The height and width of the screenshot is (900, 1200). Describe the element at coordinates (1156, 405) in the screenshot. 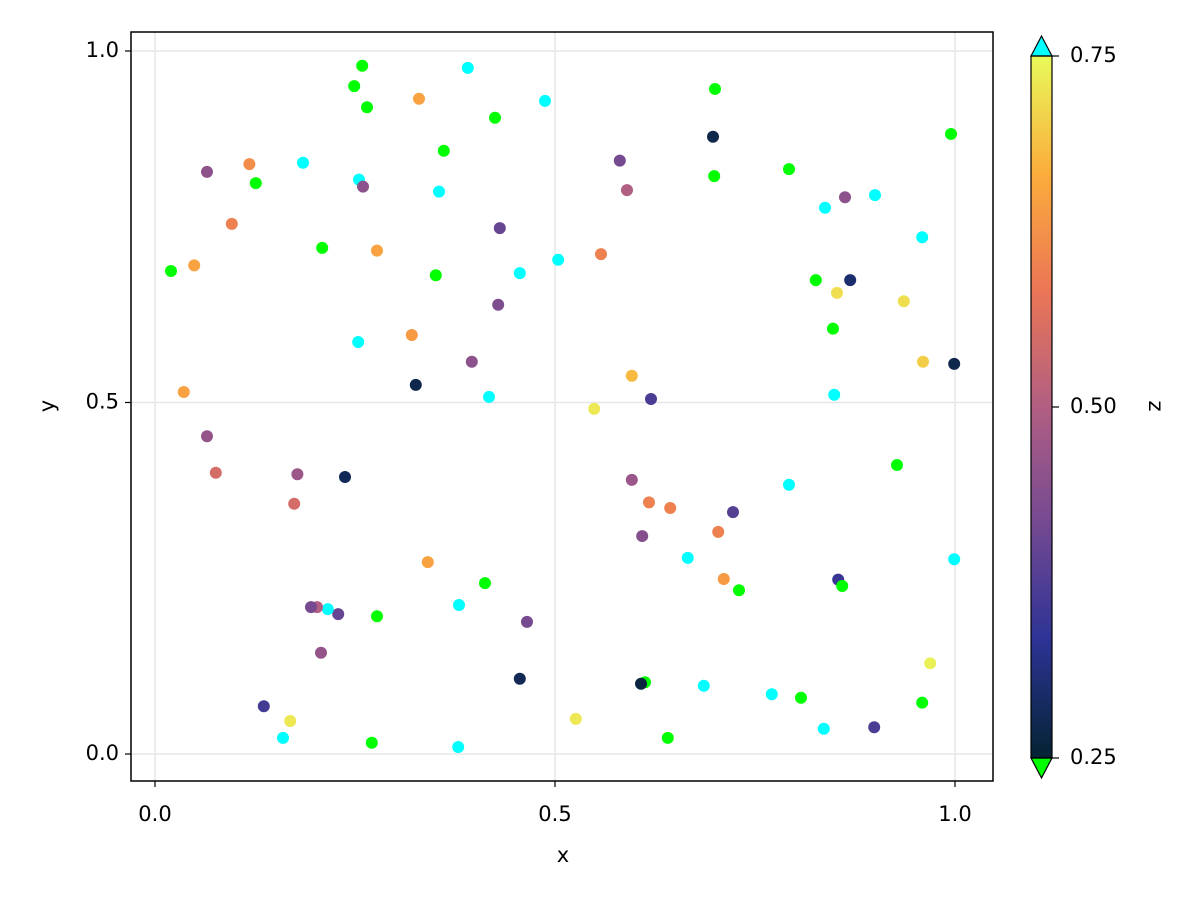

I see `colorbar-label: z` at that location.